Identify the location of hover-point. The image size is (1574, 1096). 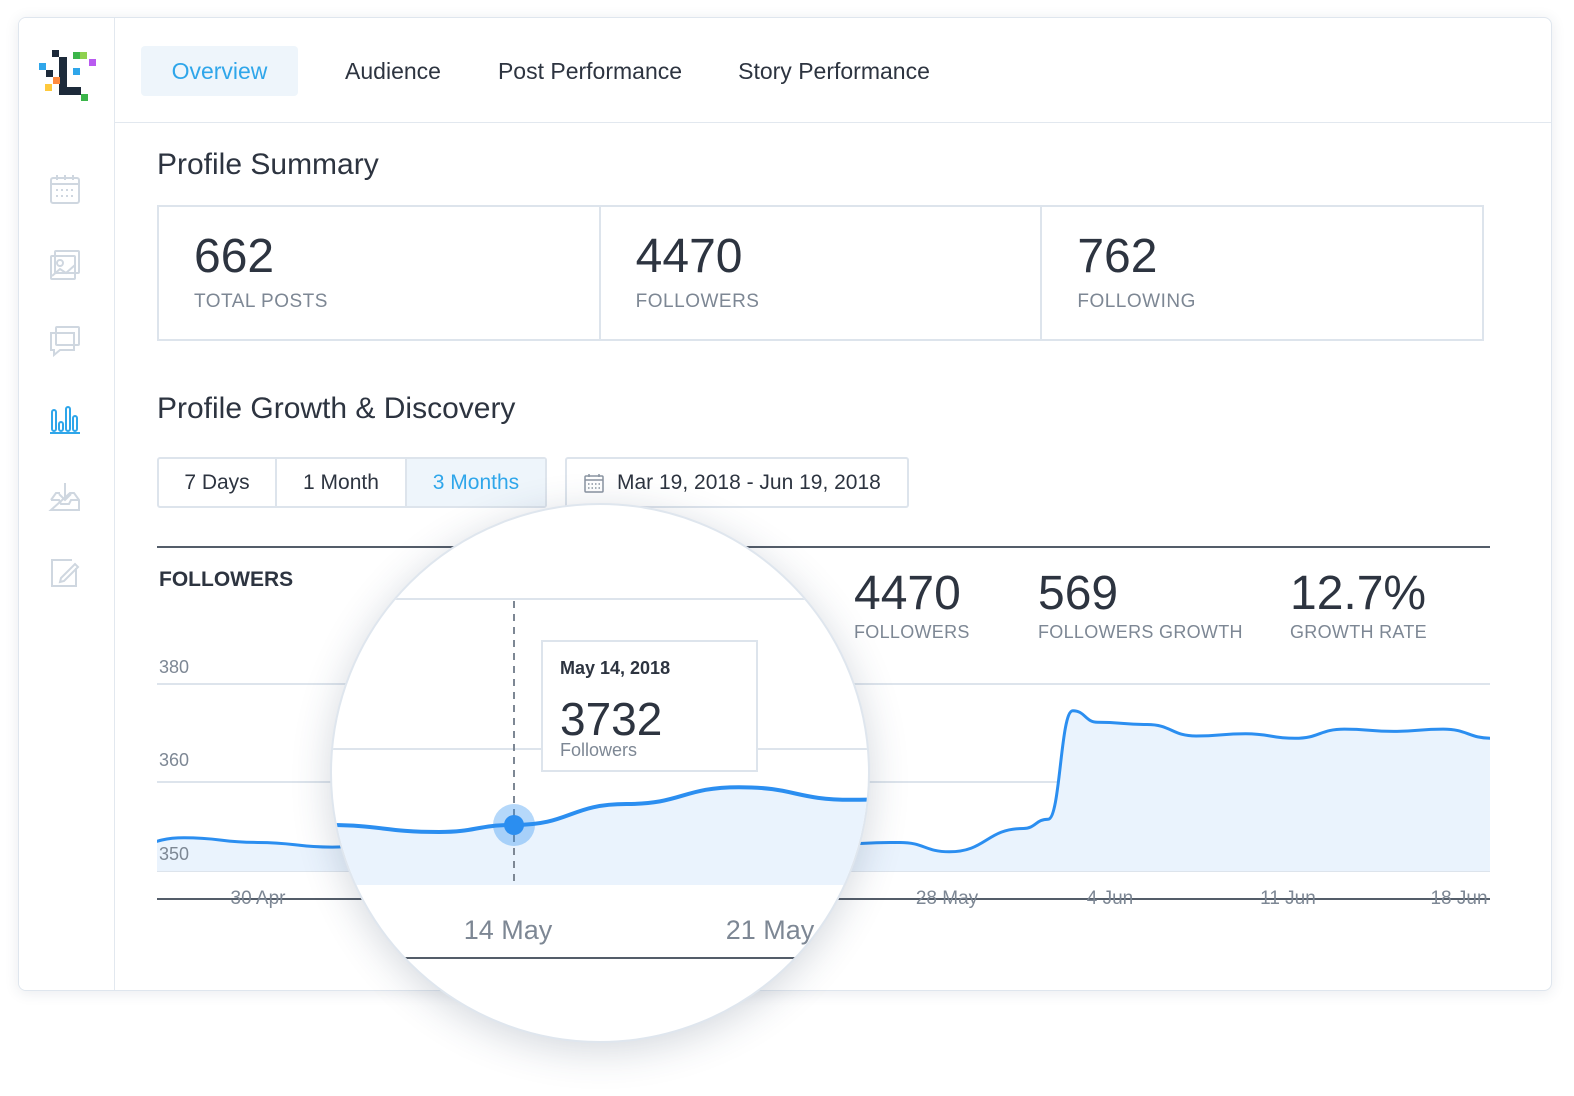
(514, 825).